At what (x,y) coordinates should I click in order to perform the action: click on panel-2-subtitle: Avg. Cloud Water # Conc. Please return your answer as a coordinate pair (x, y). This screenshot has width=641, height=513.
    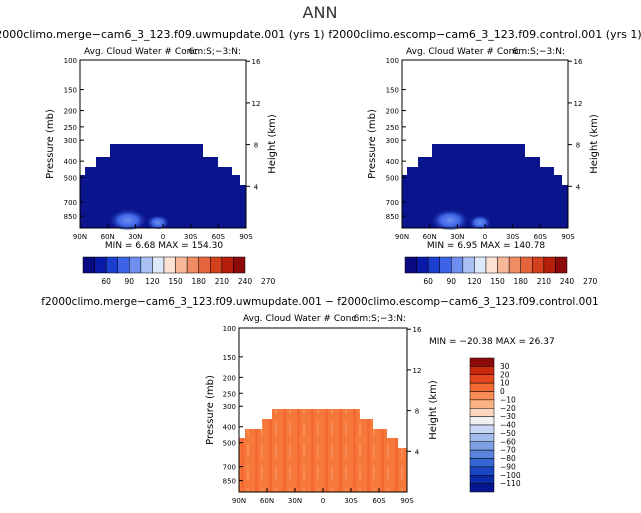
    Looking at the image, I should click on (462, 52).